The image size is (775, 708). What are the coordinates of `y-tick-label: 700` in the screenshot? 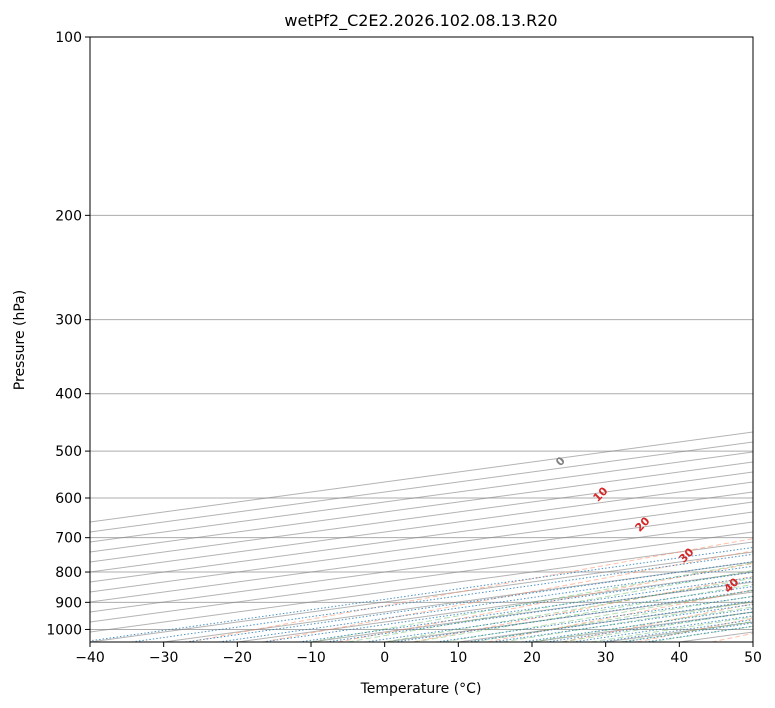 It's located at (68, 539).